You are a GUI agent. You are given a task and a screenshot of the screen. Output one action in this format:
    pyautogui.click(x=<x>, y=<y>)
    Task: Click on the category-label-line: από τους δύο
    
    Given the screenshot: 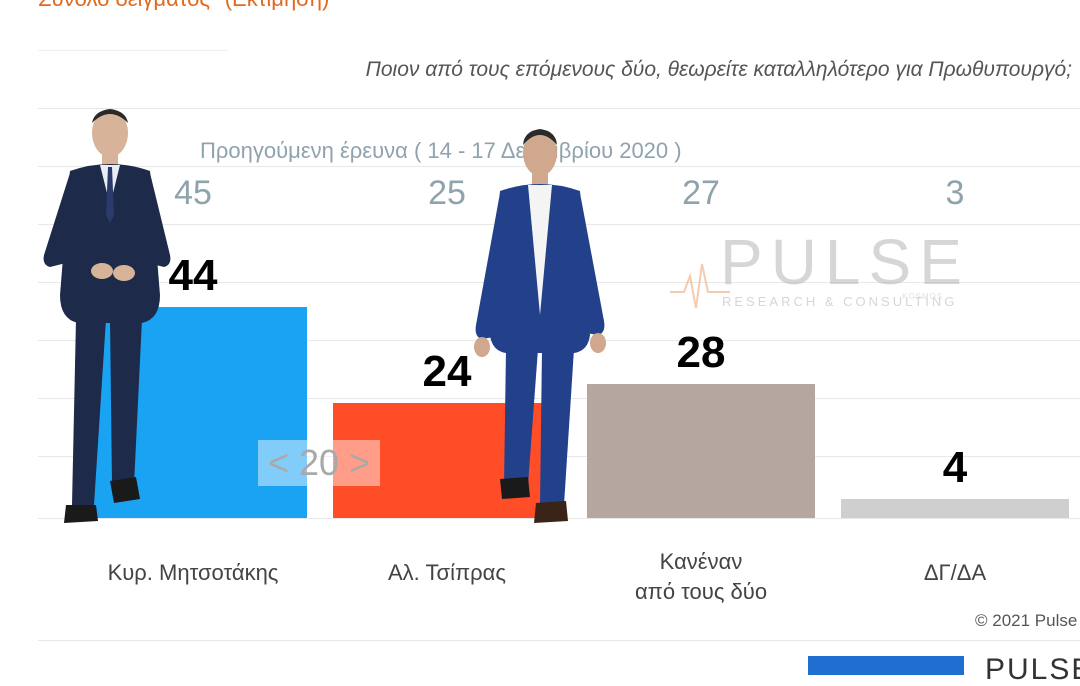 What is the action you would take?
    pyautogui.click(x=701, y=591)
    